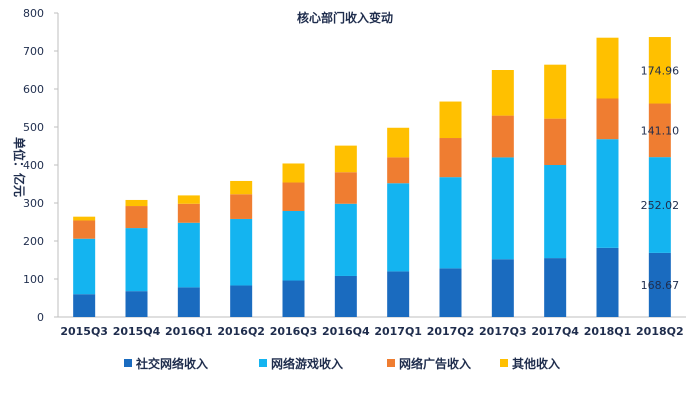 The height and width of the screenshot is (400, 696). Describe the element at coordinates (33, 13) in the screenshot. I see `y-tick-label: 800` at that location.